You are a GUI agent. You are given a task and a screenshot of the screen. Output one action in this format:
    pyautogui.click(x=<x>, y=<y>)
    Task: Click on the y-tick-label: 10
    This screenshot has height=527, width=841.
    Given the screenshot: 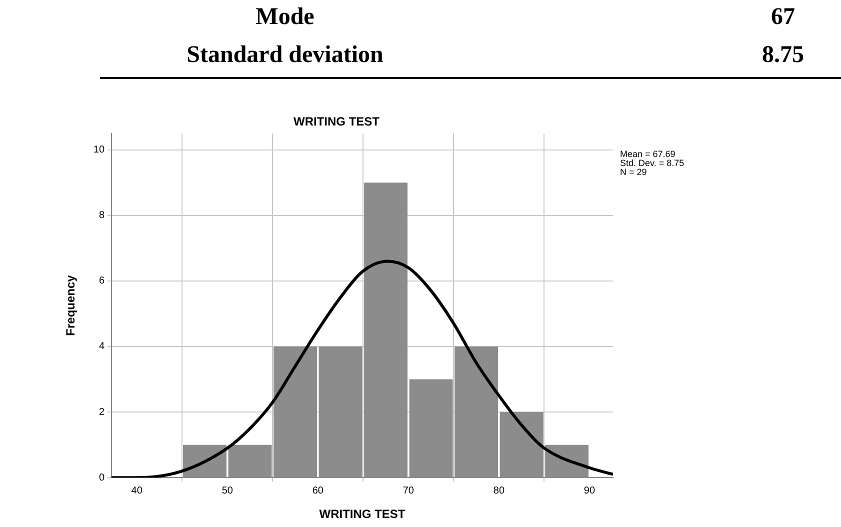 What is the action you would take?
    pyautogui.click(x=99, y=150)
    